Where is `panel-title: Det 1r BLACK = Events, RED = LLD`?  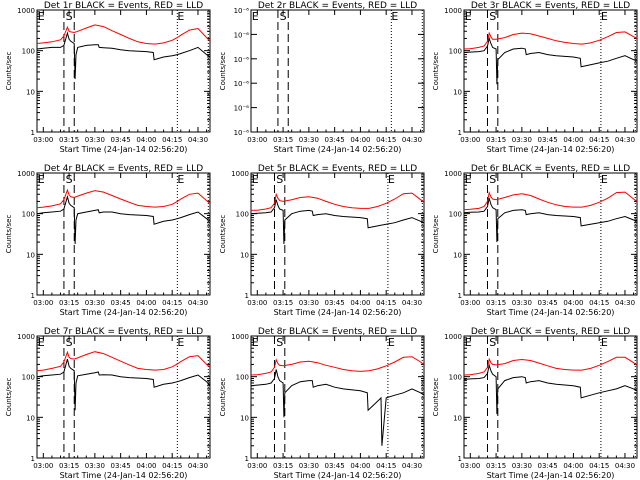 panel-title: Det 1r BLACK = Events, RED = LLD is located at coordinates (123, 6).